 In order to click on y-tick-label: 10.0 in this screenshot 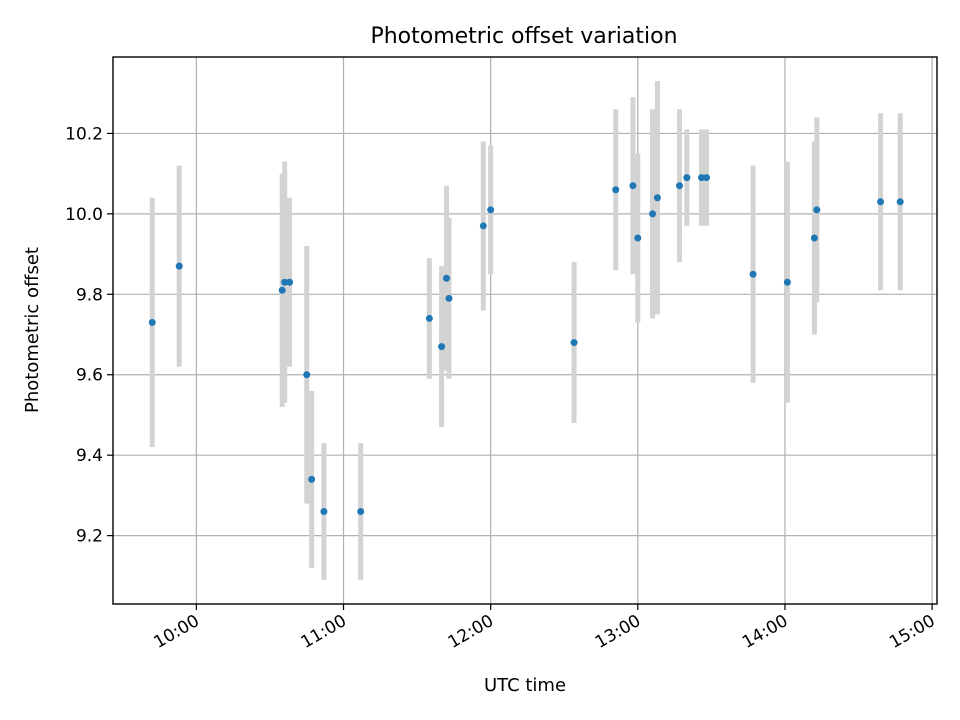, I will do `click(84, 215)`.